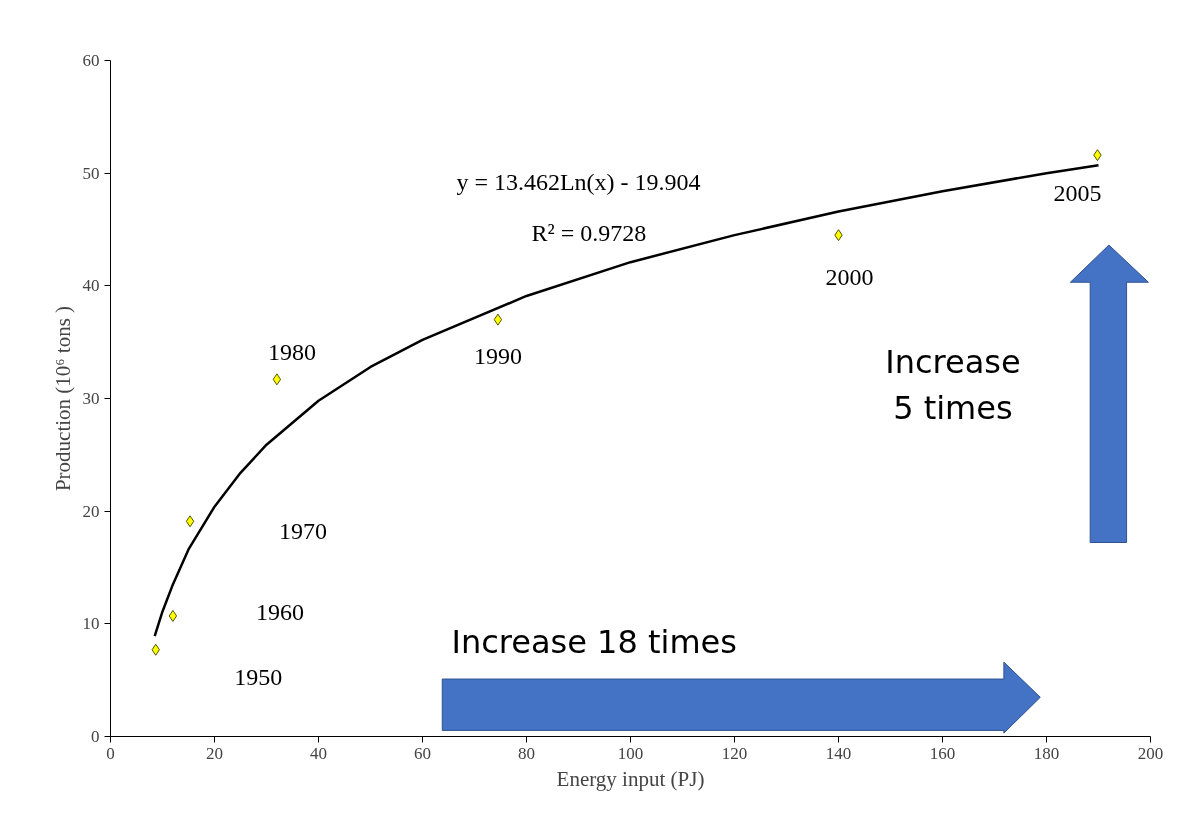  What do you see at coordinates (91, 286) in the screenshot?
I see `y-tick-label: 40` at bounding box center [91, 286].